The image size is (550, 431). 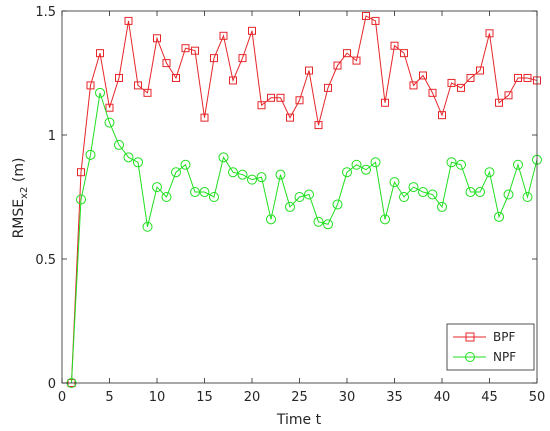 I want to click on legend-label-bpf: BPF, so click(x=504, y=337).